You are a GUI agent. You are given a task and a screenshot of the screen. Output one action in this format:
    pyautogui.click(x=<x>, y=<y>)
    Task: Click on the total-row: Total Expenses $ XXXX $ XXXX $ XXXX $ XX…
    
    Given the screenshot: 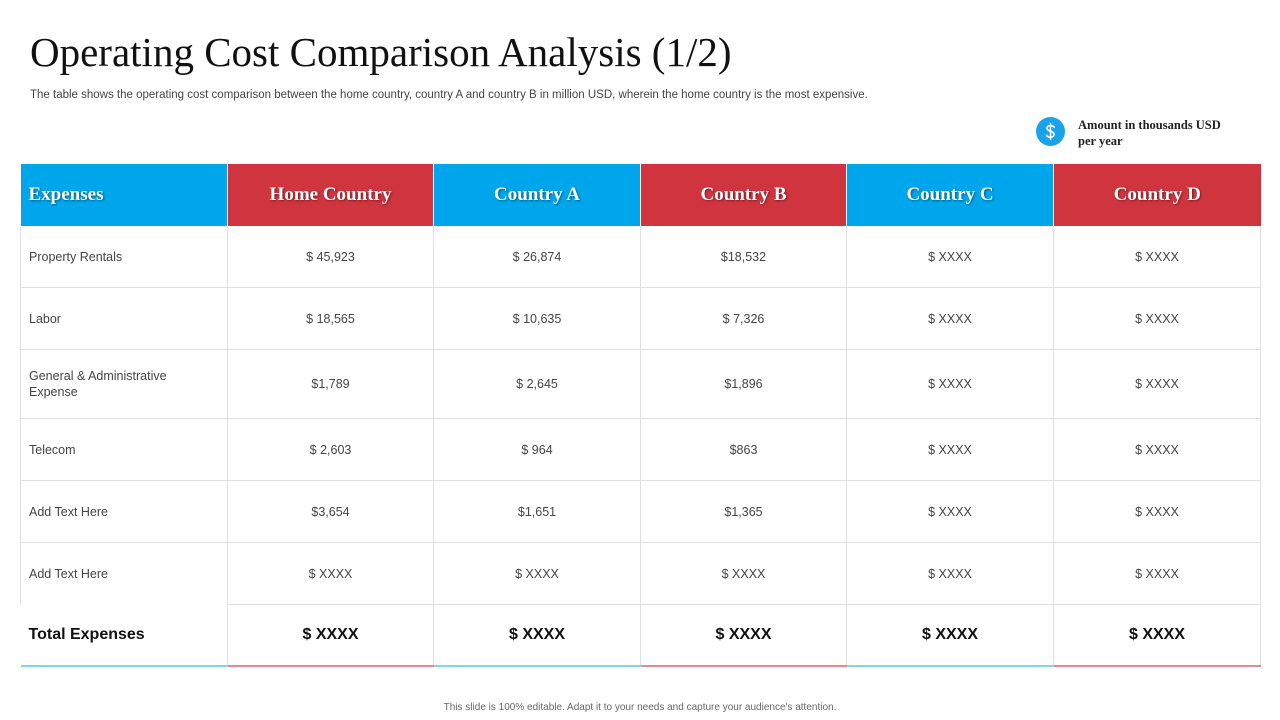 What is the action you would take?
    pyautogui.click(x=640, y=635)
    